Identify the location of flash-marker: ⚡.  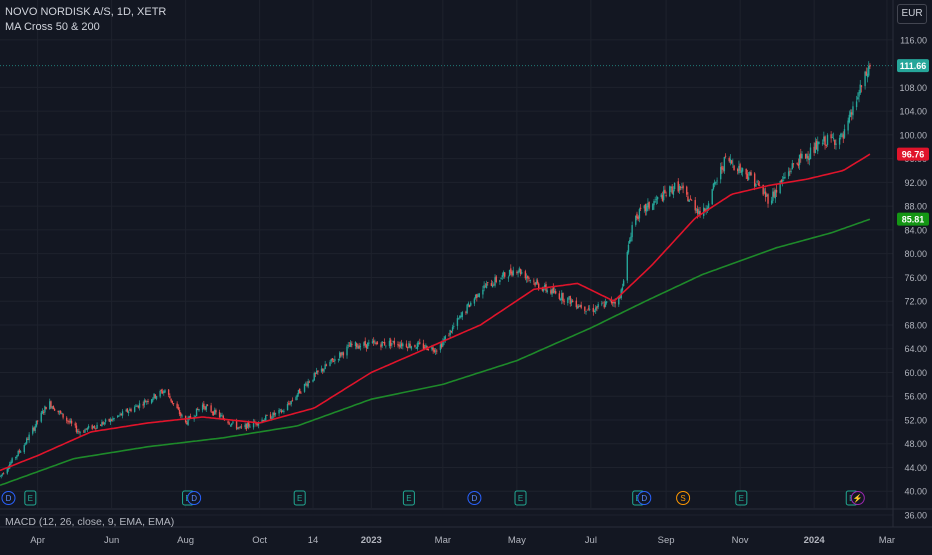
(857, 498).